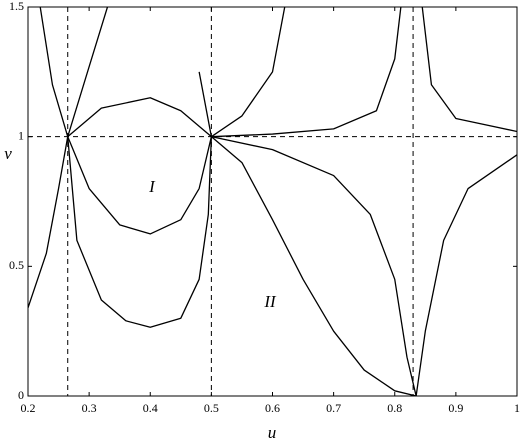 The height and width of the screenshot is (443, 523). Describe the element at coordinates (272, 432) in the screenshot. I see `x-axis-label: u` at that location.